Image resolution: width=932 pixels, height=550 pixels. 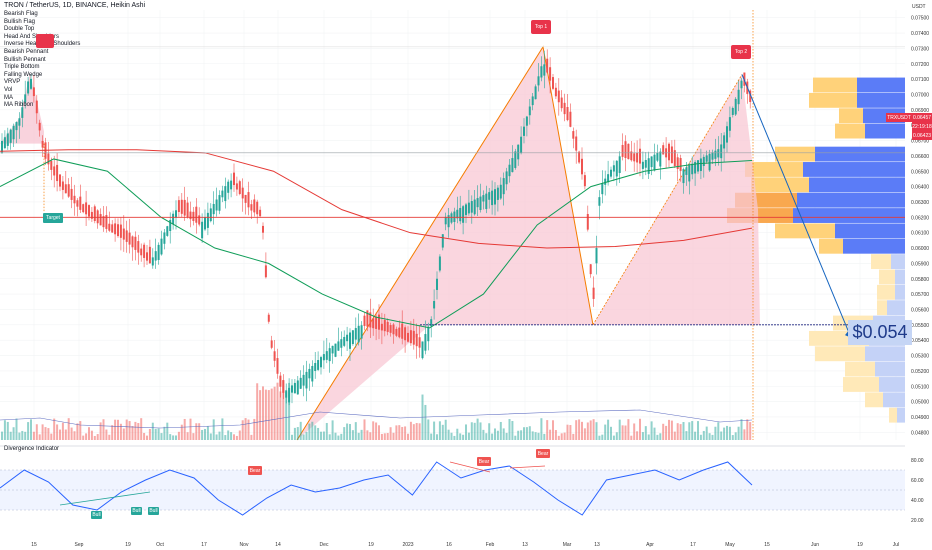 What do you see at coordinates (19, 29) in the screenshot?
I see `pattern-item: Double Top` at bounding box center [19, 29].